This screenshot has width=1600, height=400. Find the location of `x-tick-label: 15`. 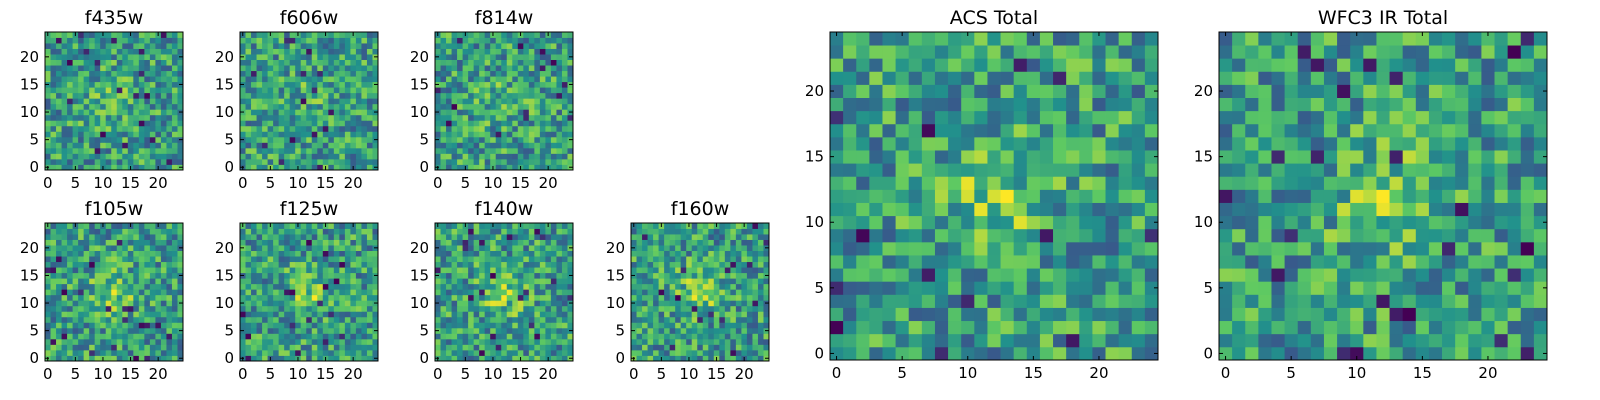

x-tick-label: 15 is located at coordinates (130, 183).